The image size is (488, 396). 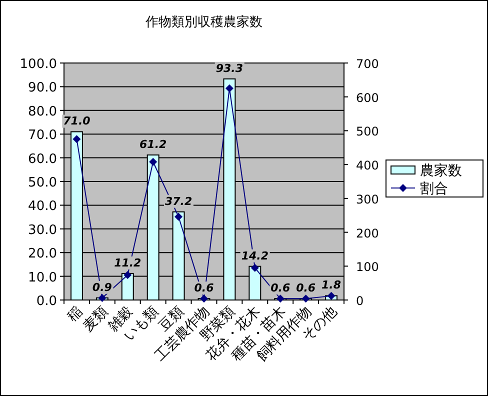 I want to click on y-tick-label: 80.0, so click(x=42, y=112).